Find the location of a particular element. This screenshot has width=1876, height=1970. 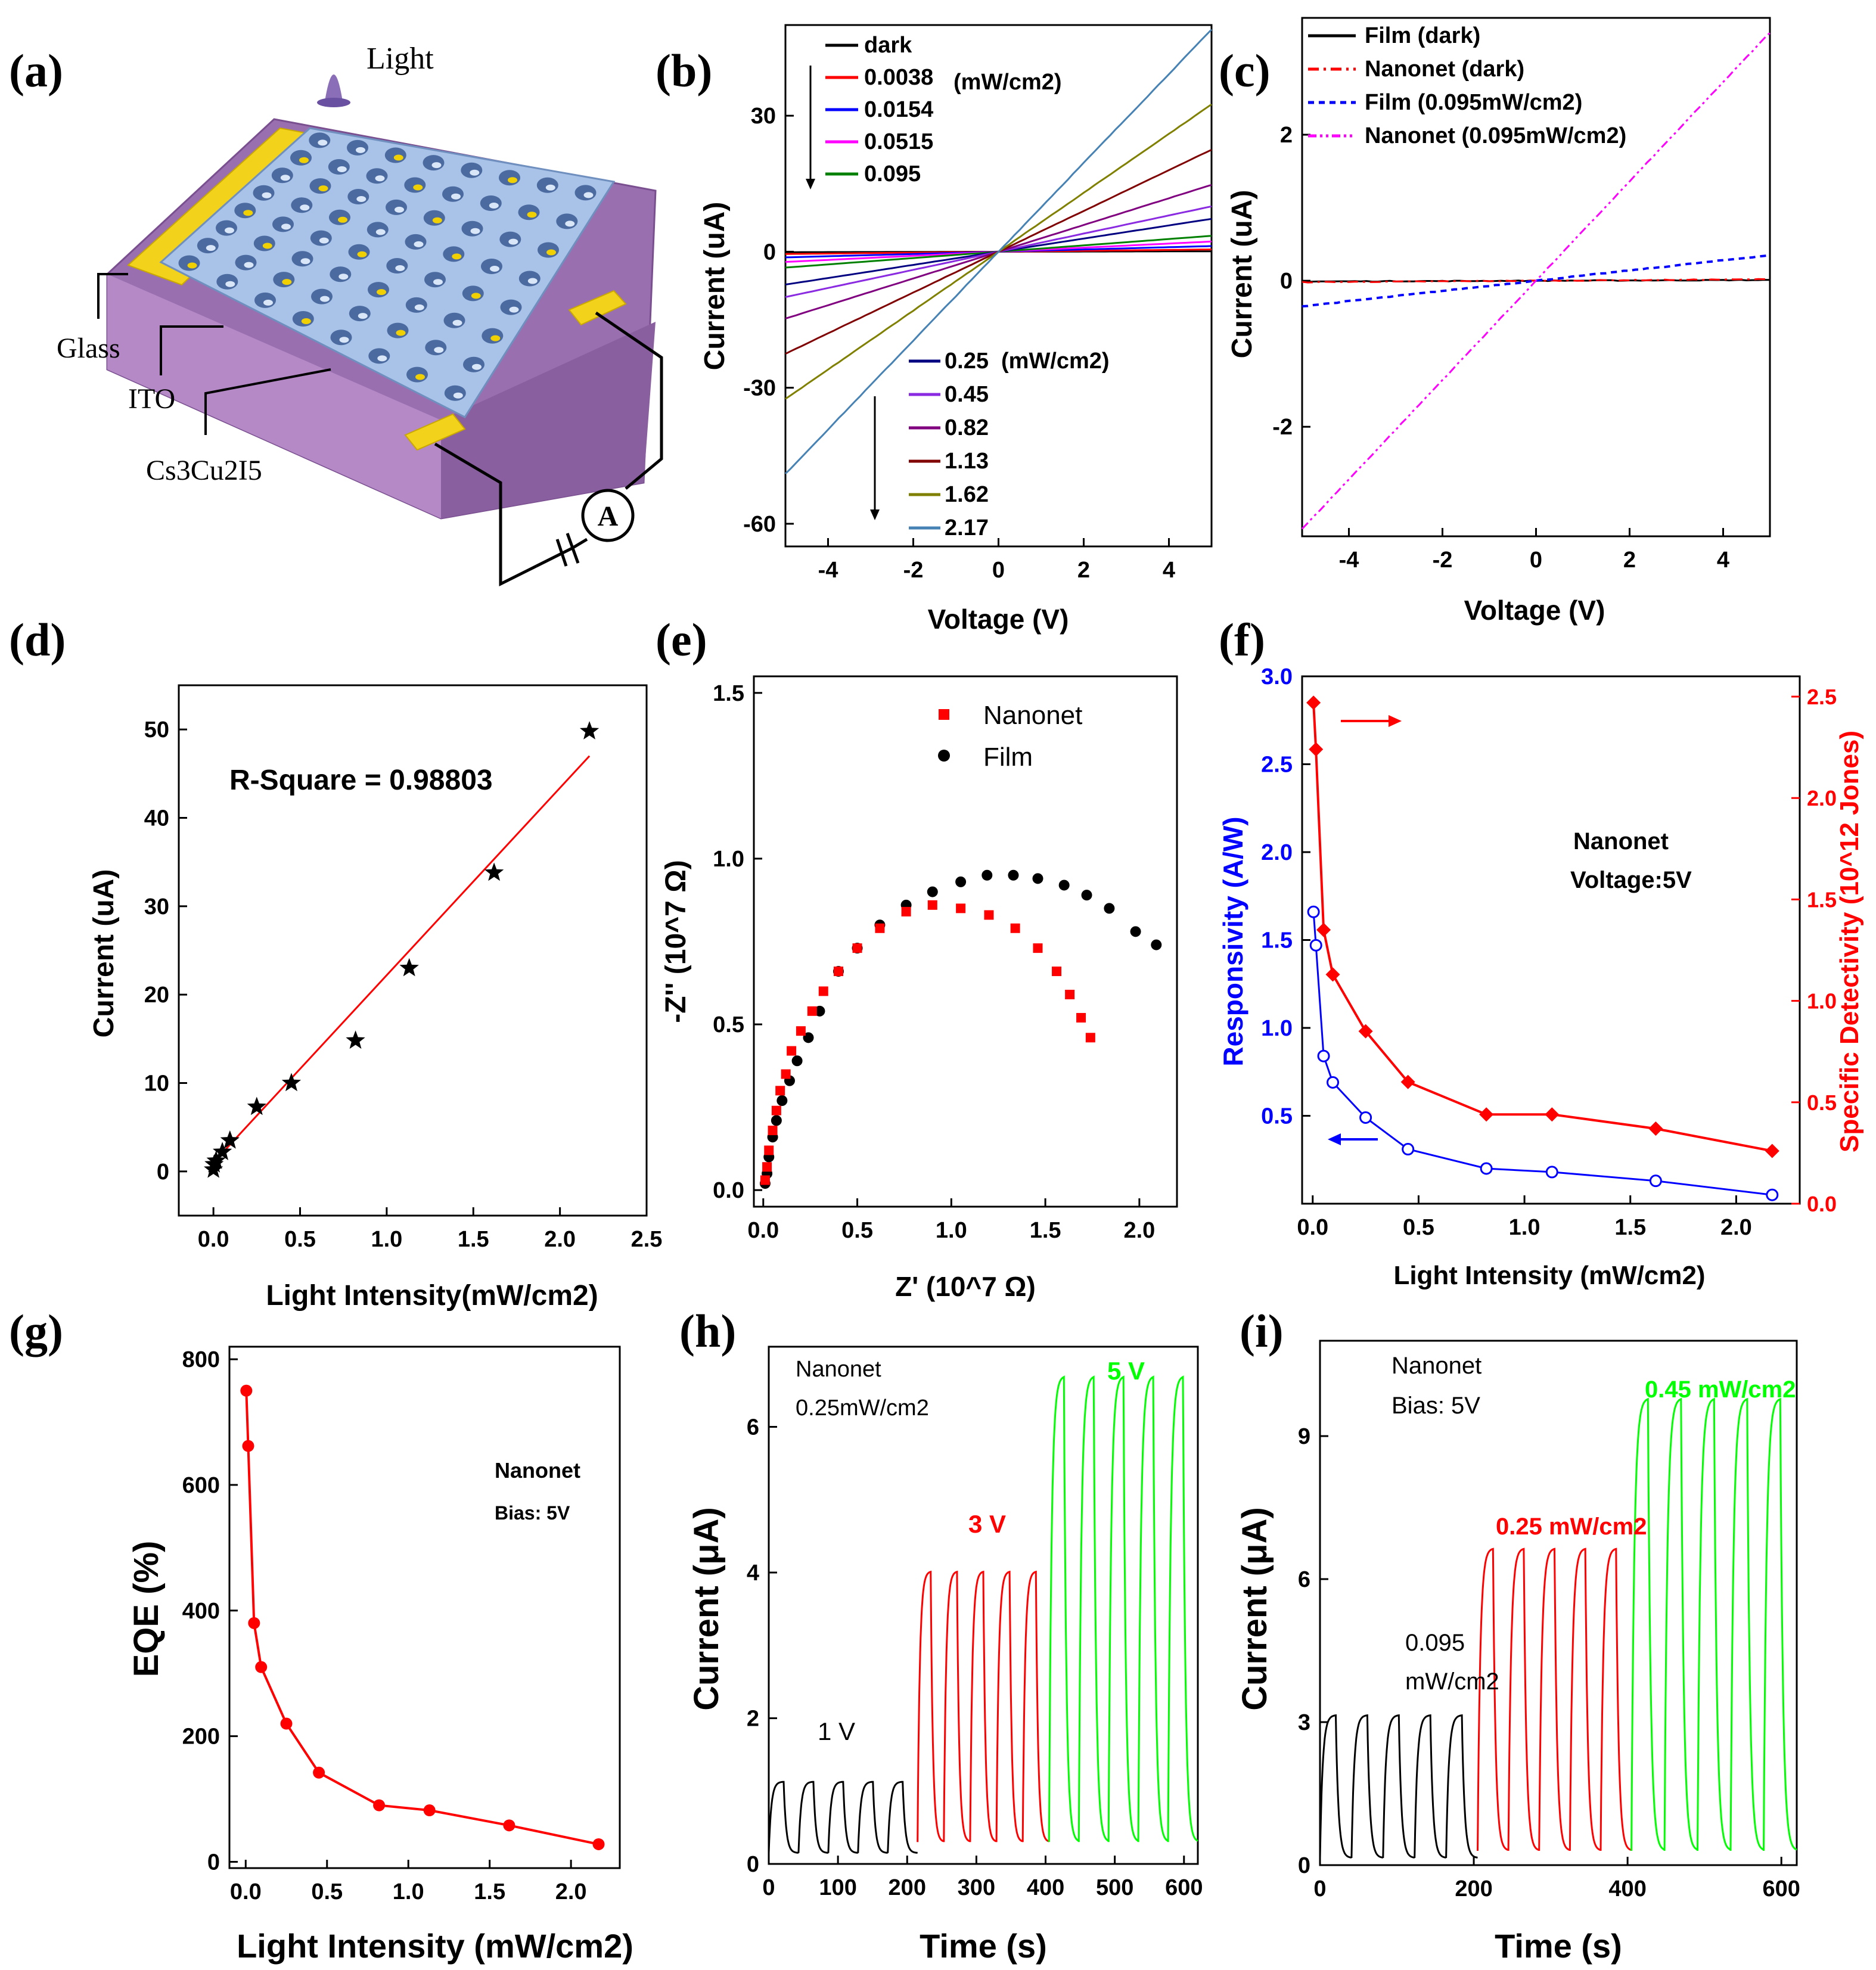

x-tick-label: 2 is located at coordinates (1630, 560).